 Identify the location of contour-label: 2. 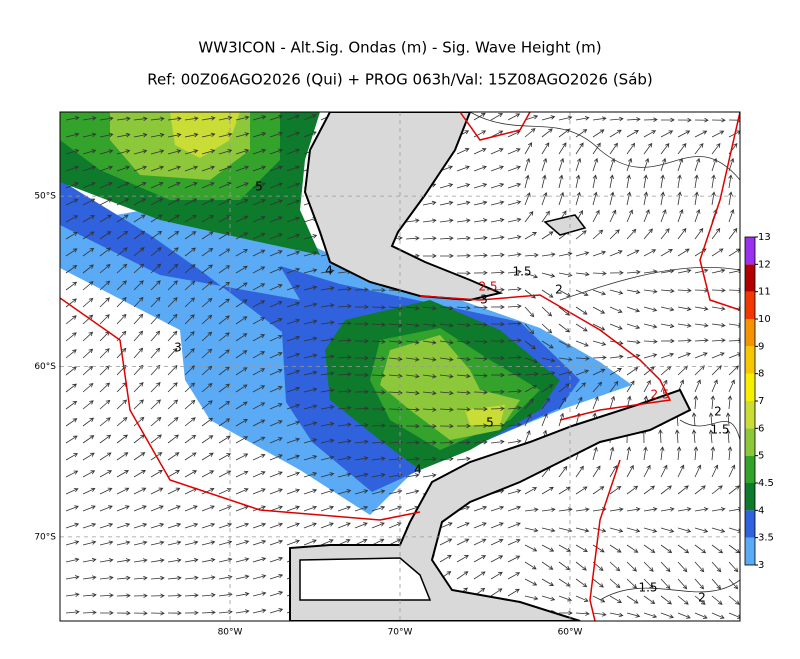
(559, 290).